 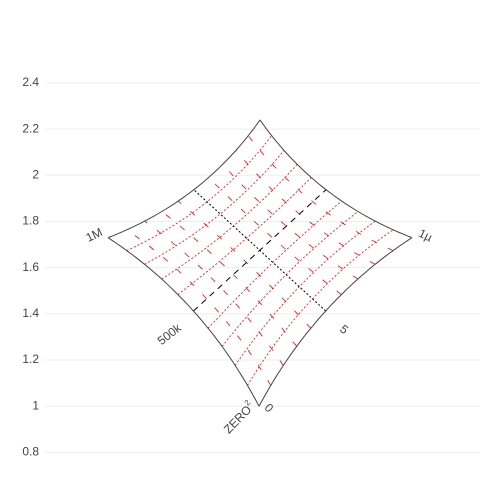 I want to click on y-tick-label: 0.8, so click(x=30, y=452).